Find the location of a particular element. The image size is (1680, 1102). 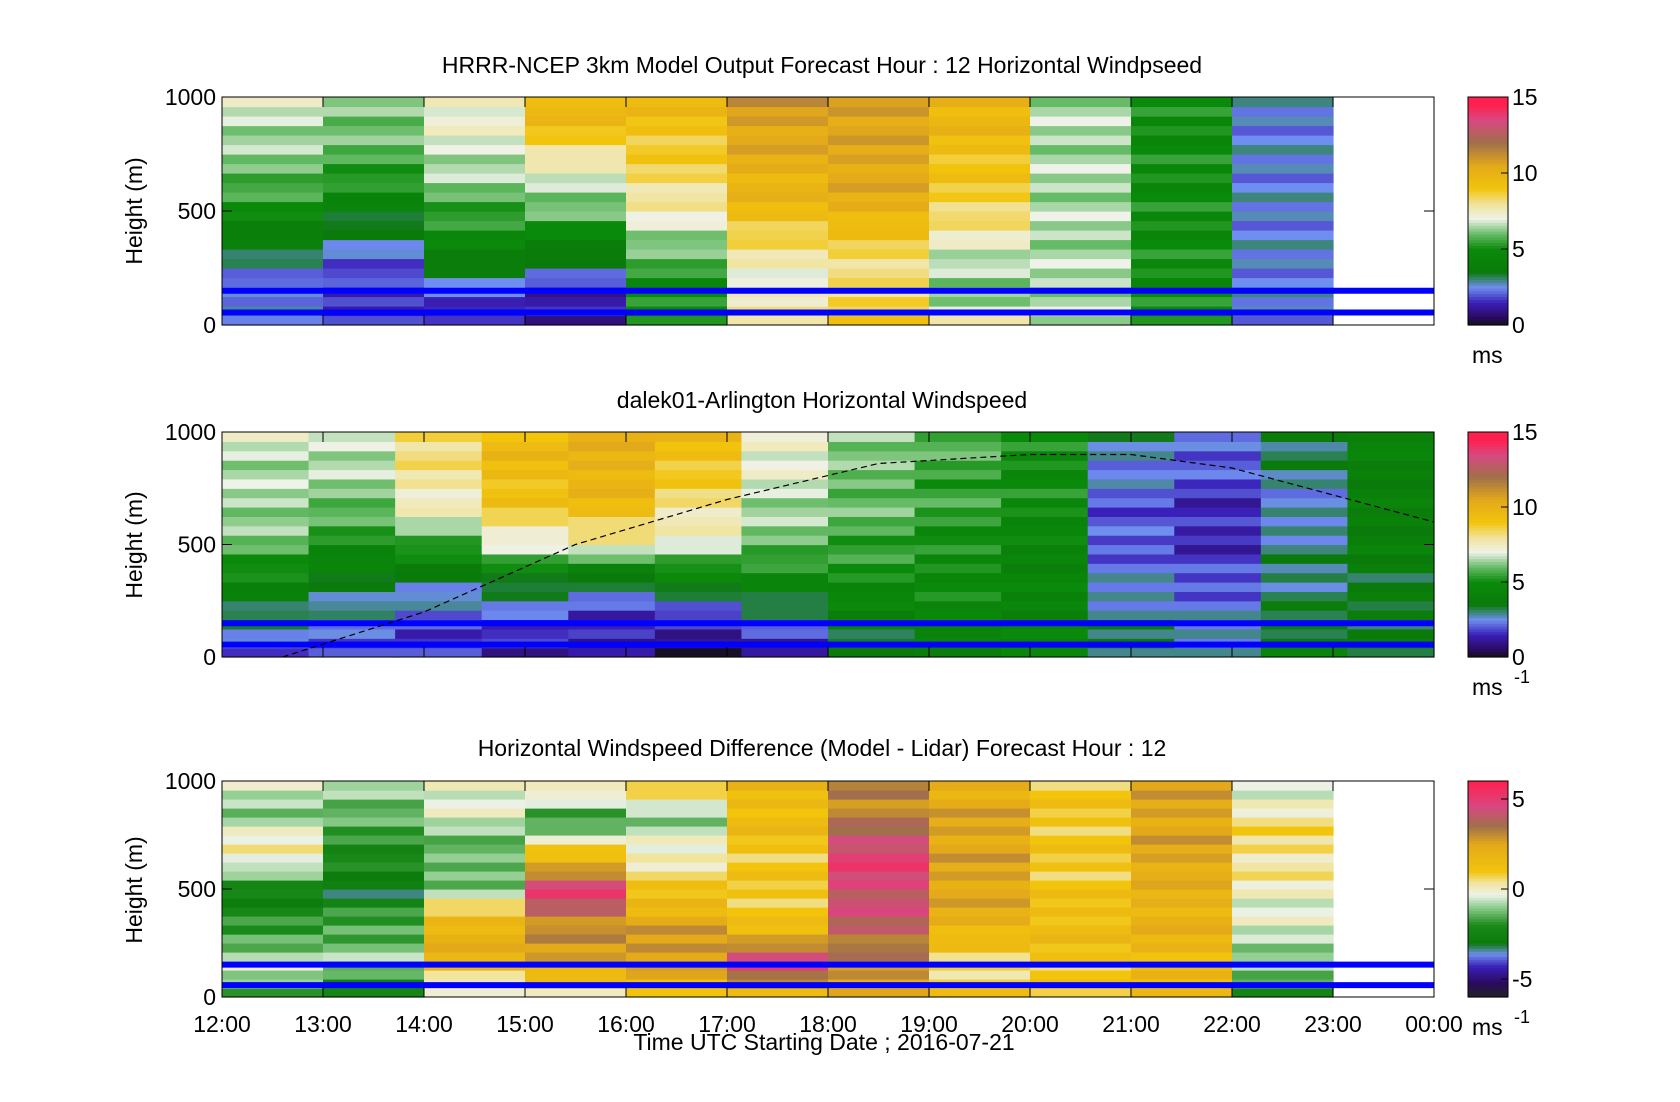

x-tick-label: 18:00 is located at coordinates (828, 1024).